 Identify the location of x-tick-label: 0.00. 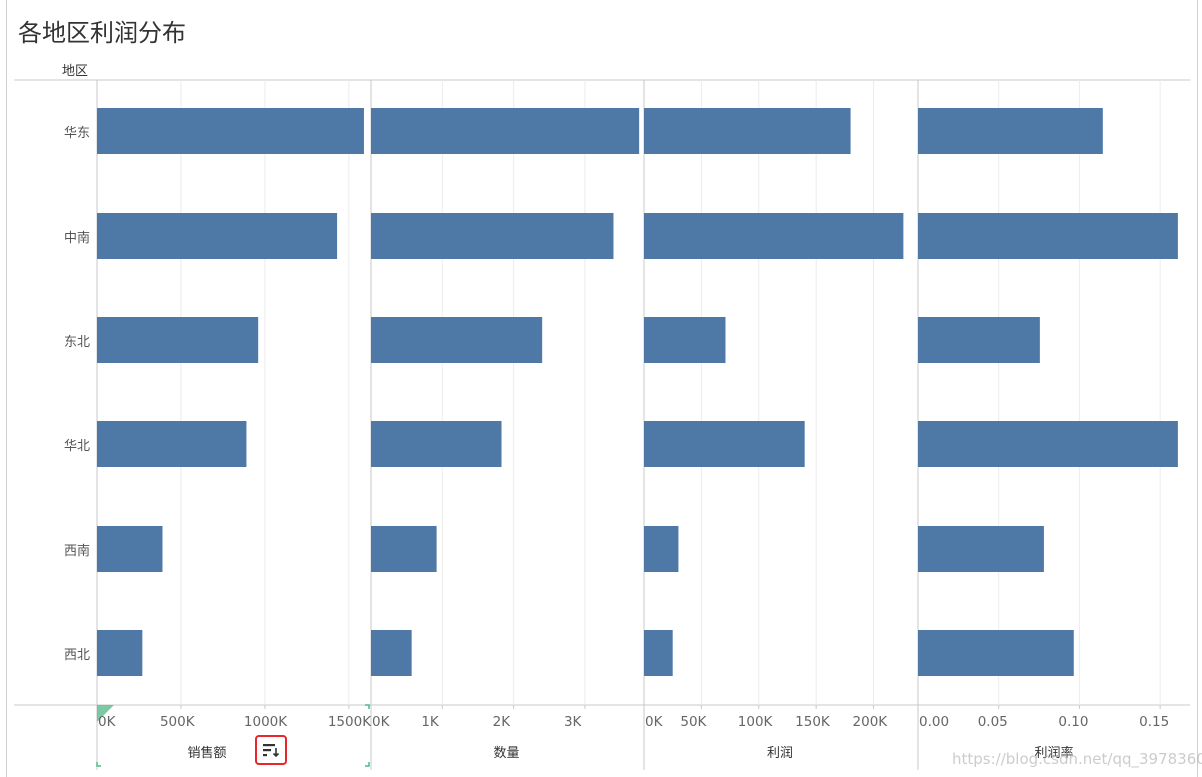
(934, 722).